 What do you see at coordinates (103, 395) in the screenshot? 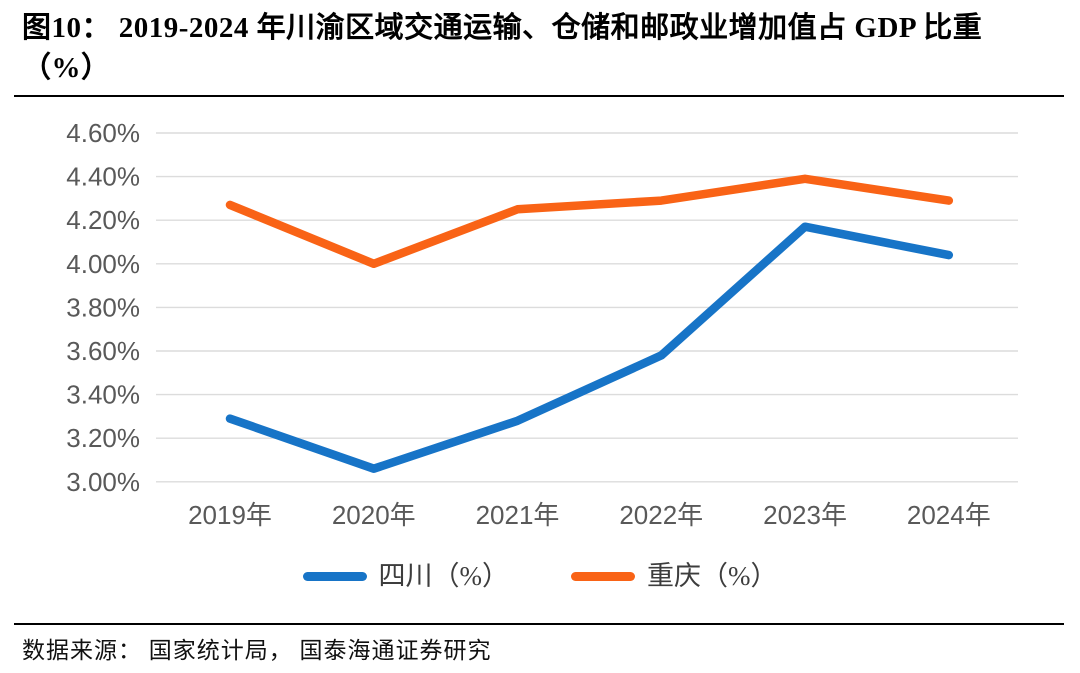
I see `y-axis-label: 3.40%` at bounding box center [103, 395].